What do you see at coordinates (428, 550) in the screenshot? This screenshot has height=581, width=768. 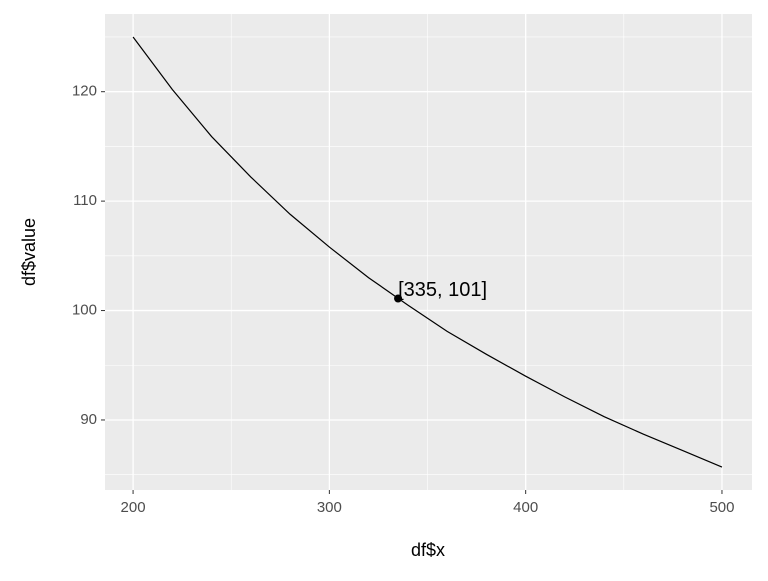 I see `x-axis-title: df$x` at bounding box center [428, 550].